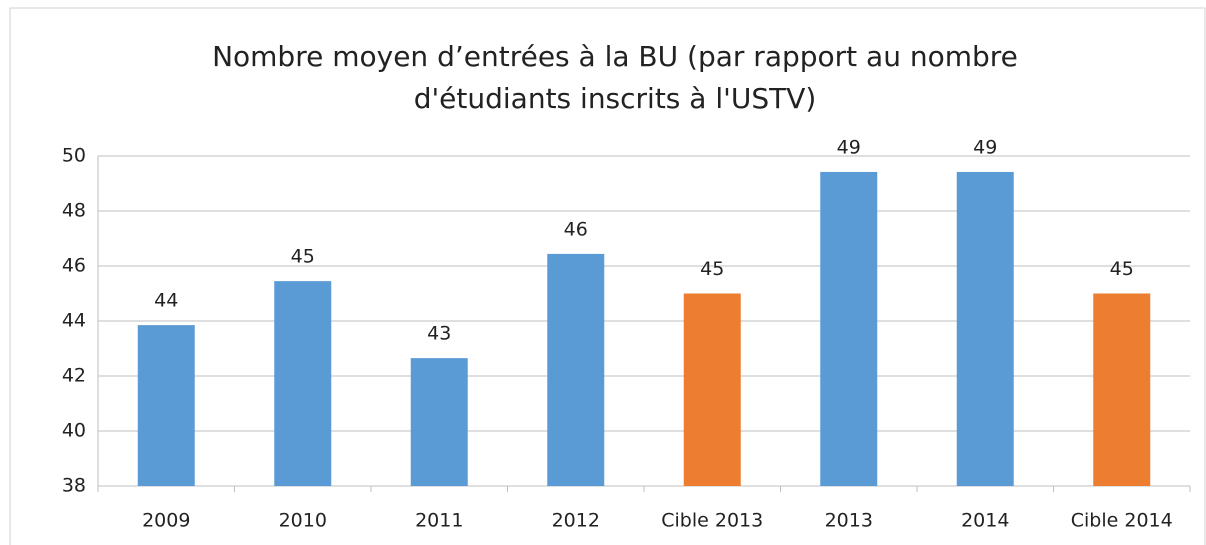 The width and height of the screenshot is (1206, 545). I want to click on y-tick-label: 50, so click(74, 156).